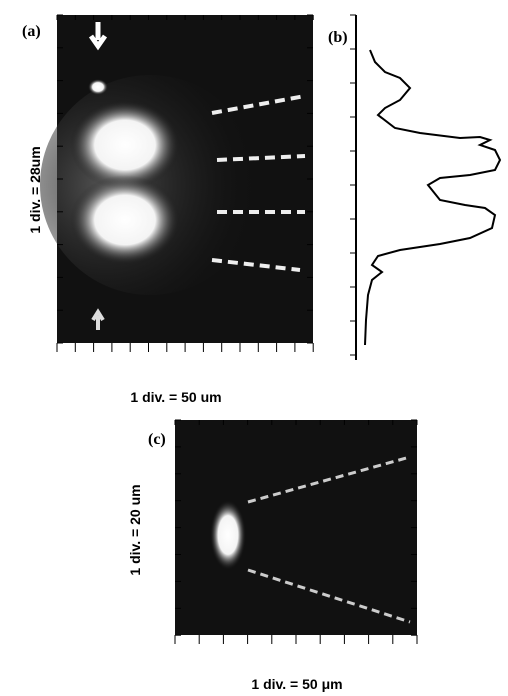 The image size is (508, 696). Describe the element at coordinates (35, 189) in the screenshot. I see `y-scale: 1 div. = 28um` at that location.